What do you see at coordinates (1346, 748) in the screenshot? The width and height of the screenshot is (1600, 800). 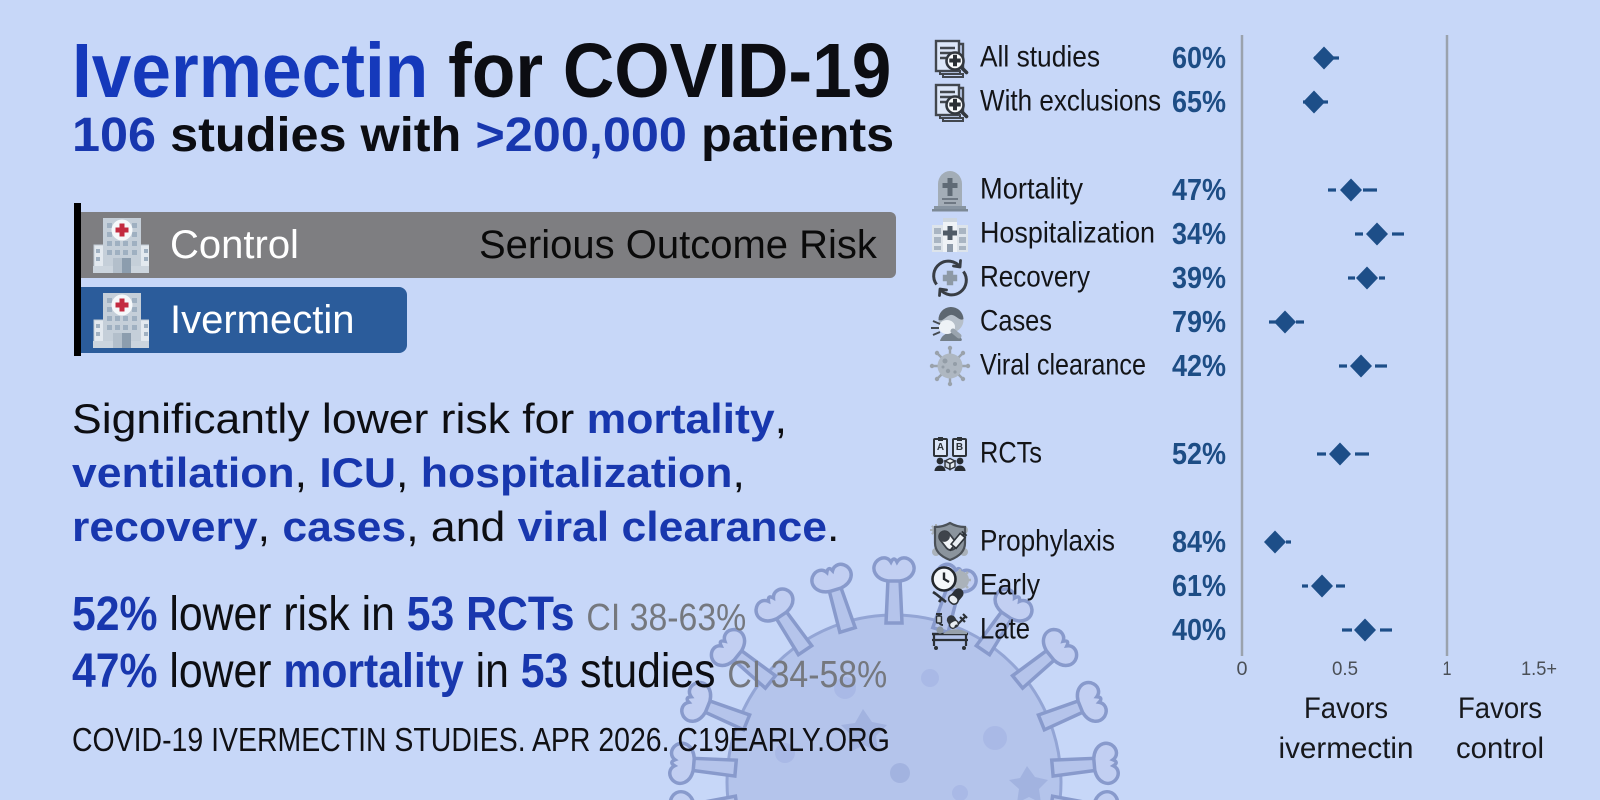 I see `svg-text: ivermectin` at bounding box center [1346, 748].